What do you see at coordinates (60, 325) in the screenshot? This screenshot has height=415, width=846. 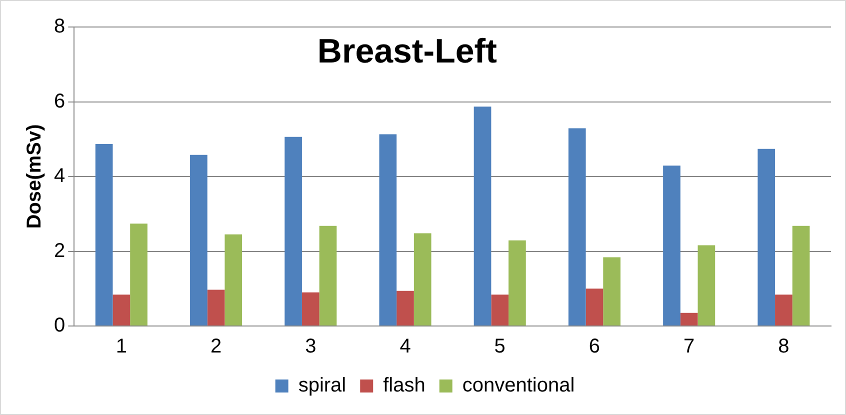 I see `y-tick-label: 0` at bounding box center [60, 325].